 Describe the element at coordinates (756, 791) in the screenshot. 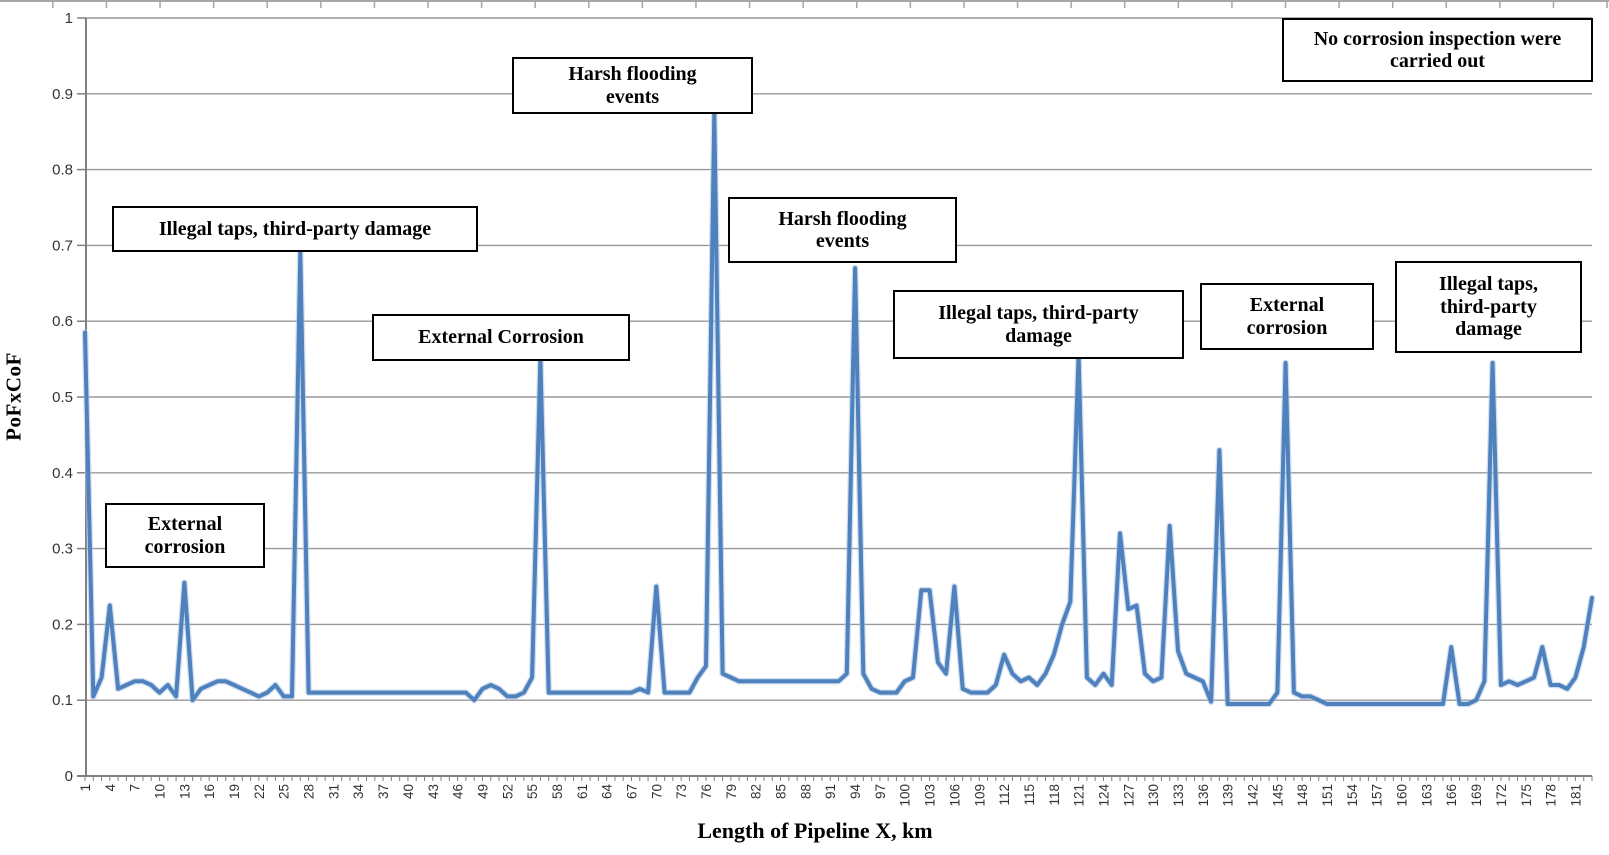

I see `x-tick-label: 82` at that location.